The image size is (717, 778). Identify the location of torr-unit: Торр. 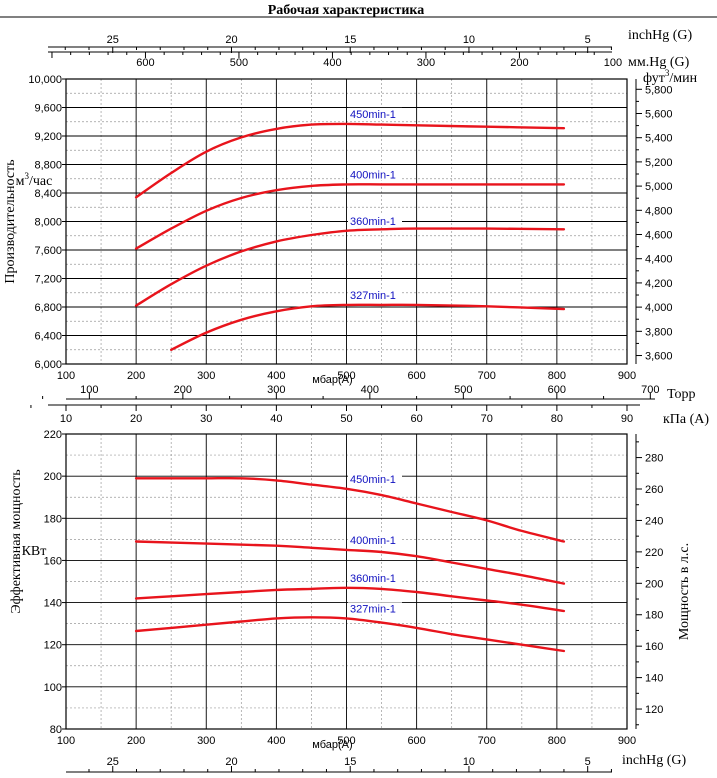
(681, 394).